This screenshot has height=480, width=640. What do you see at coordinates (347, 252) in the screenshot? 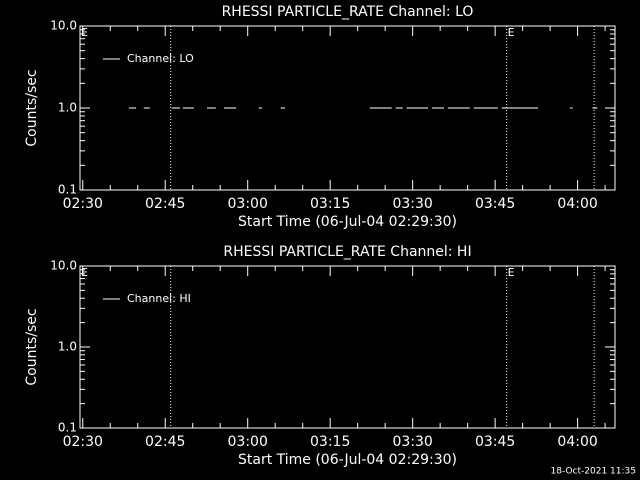
I see `chart-title: RHESSI PARTICLE_RATE Channel: HI` at bounding box center [347, 252].